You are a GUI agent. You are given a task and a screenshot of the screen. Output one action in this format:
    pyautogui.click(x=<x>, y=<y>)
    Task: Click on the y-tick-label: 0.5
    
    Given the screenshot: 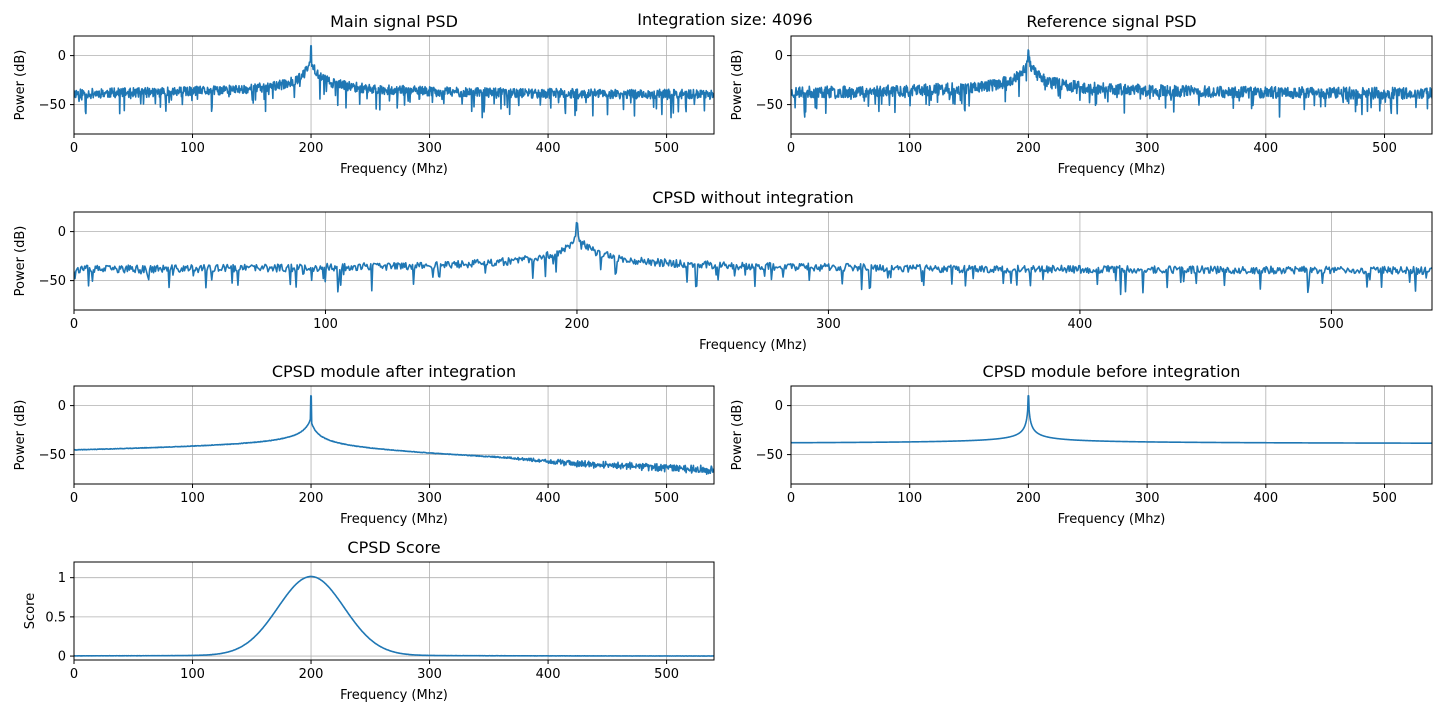 What is the action you would take?
    pyautogui.click(x=55, y=617)
    